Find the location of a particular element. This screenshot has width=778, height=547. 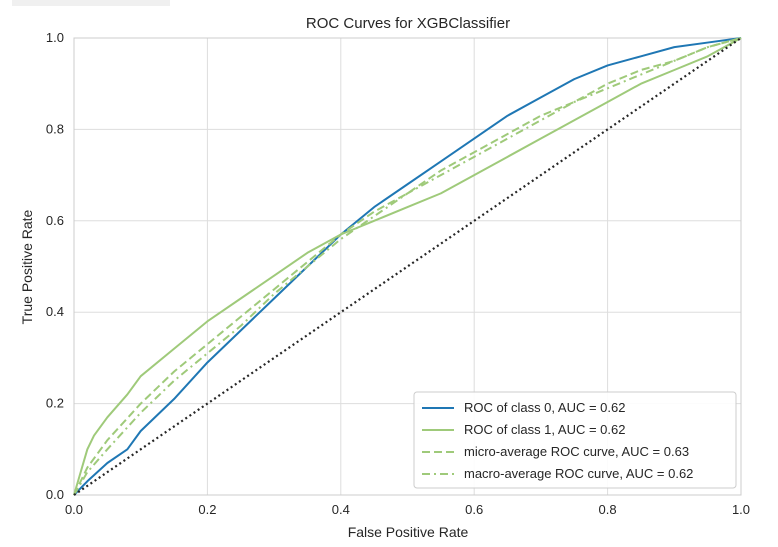

legend-box is located at coordinates (575, 440).